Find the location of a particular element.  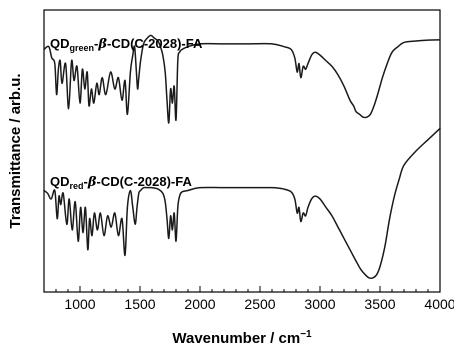

series-label-0-part-3: β is located at coordinates (102, 44).